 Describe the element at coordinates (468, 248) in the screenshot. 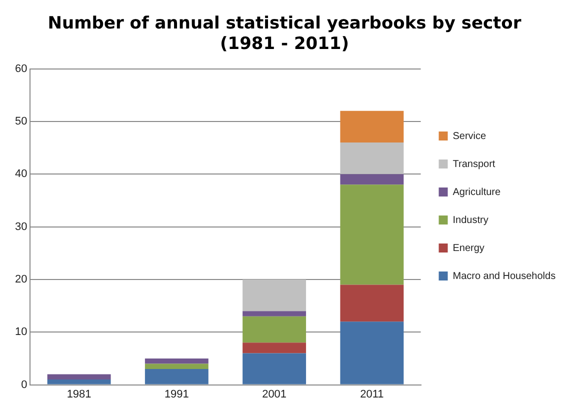

I see `legend-label: Energy` at that location.